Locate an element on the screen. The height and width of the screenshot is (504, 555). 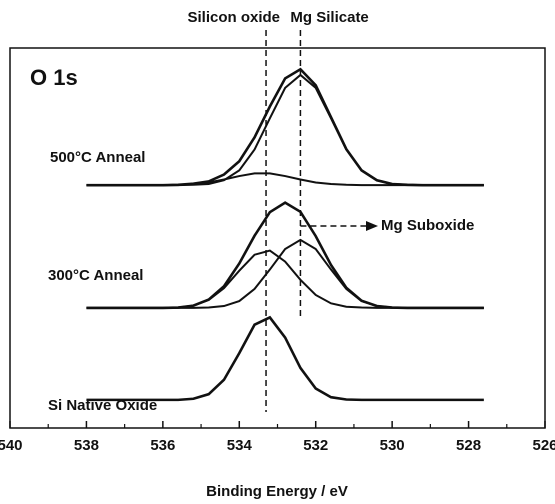
x-tick-label: 540 is located at coordinates (11, 445).